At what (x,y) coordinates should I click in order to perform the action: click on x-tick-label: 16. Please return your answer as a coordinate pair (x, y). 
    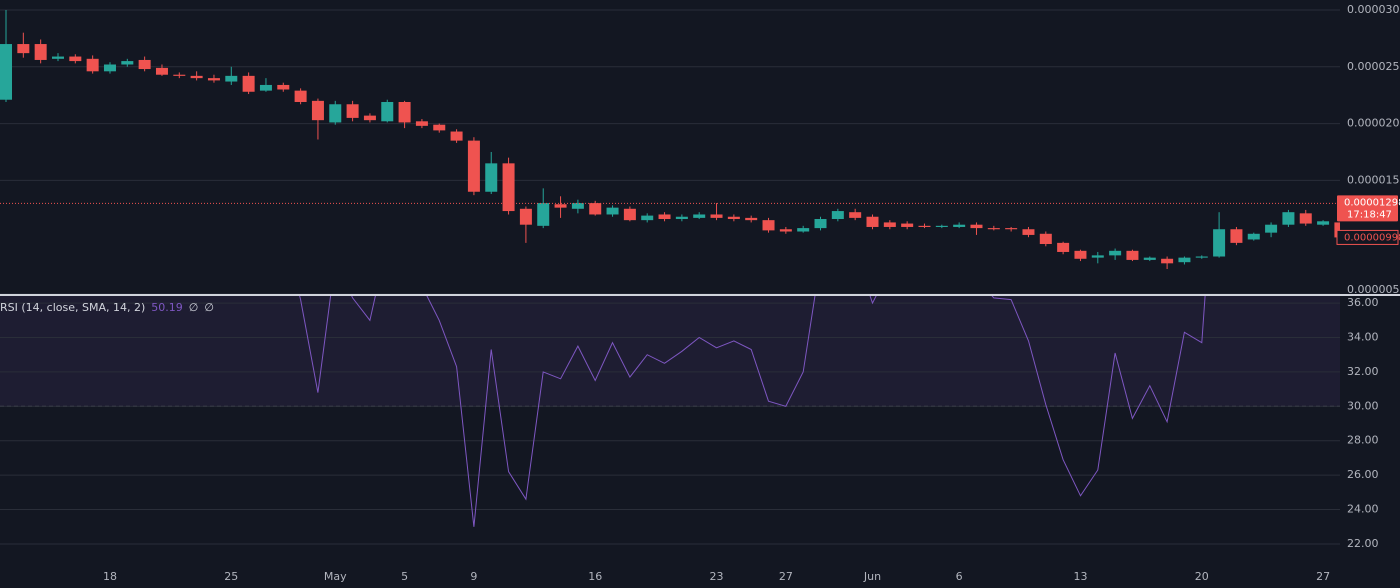
    Looking at the image, I should click on (595, 576).